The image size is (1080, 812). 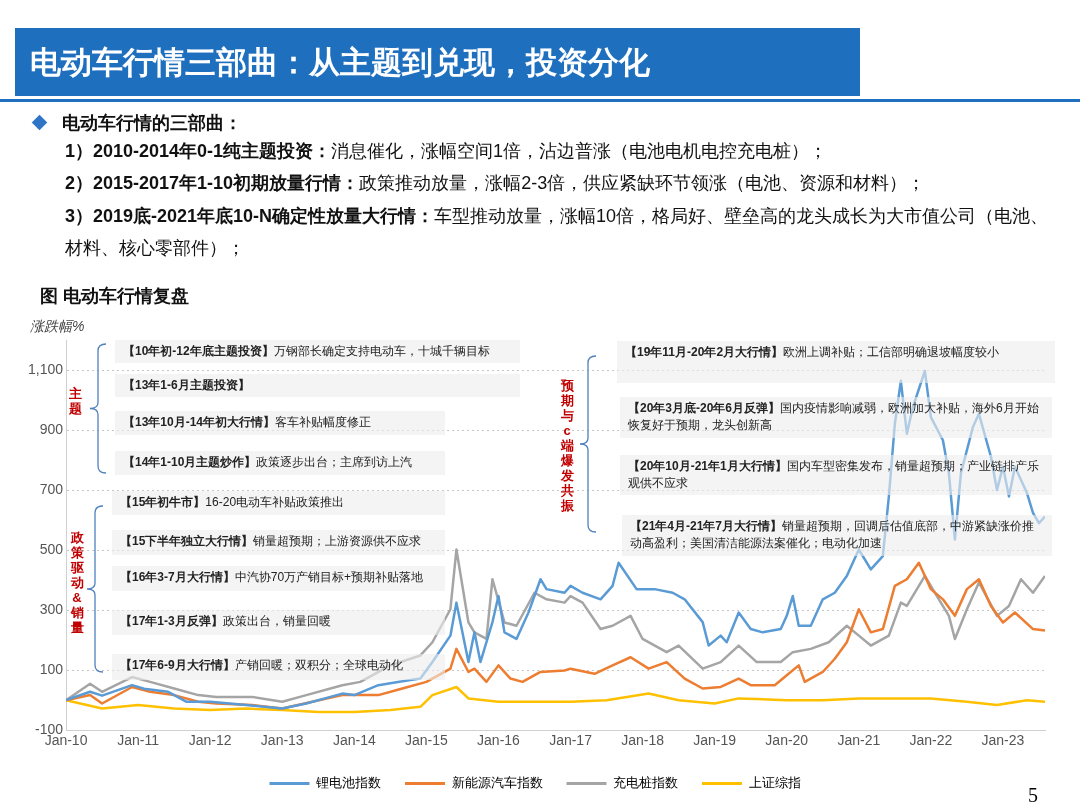 I want to click on note-box: 【15年初牛市】16-20电动车补贴政策推出, so click(x=278, y=503).